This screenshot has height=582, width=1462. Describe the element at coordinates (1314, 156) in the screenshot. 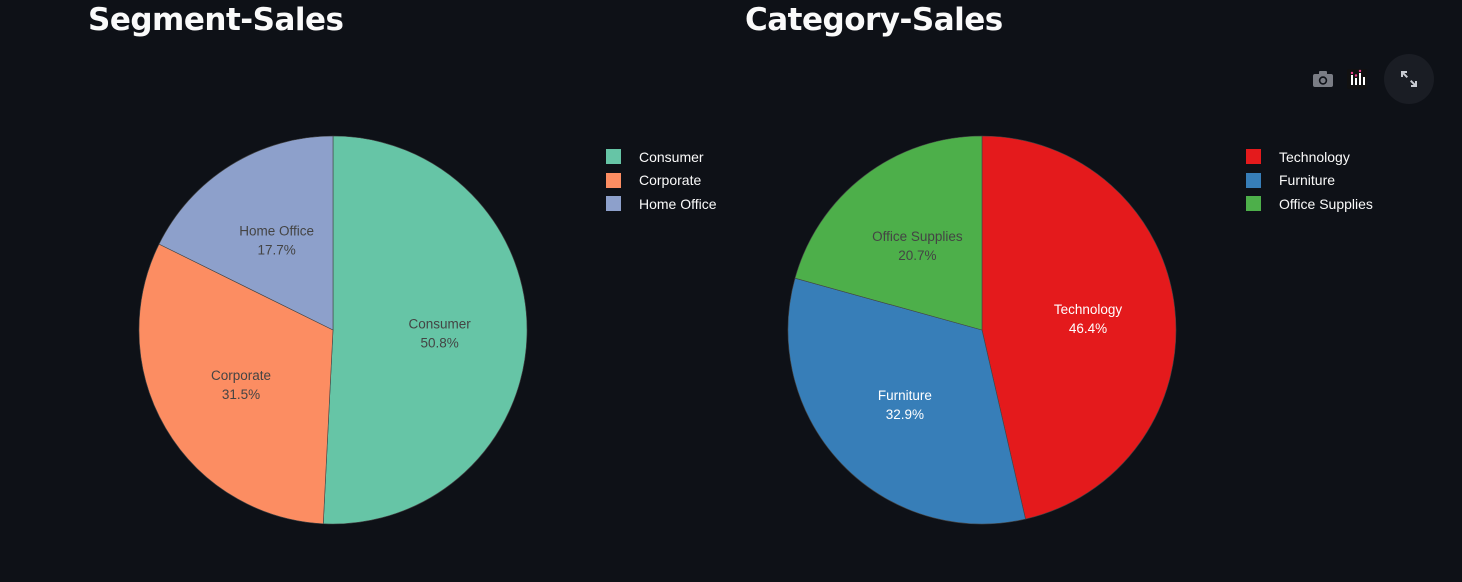

I see `legend-label: Technology` at that location.